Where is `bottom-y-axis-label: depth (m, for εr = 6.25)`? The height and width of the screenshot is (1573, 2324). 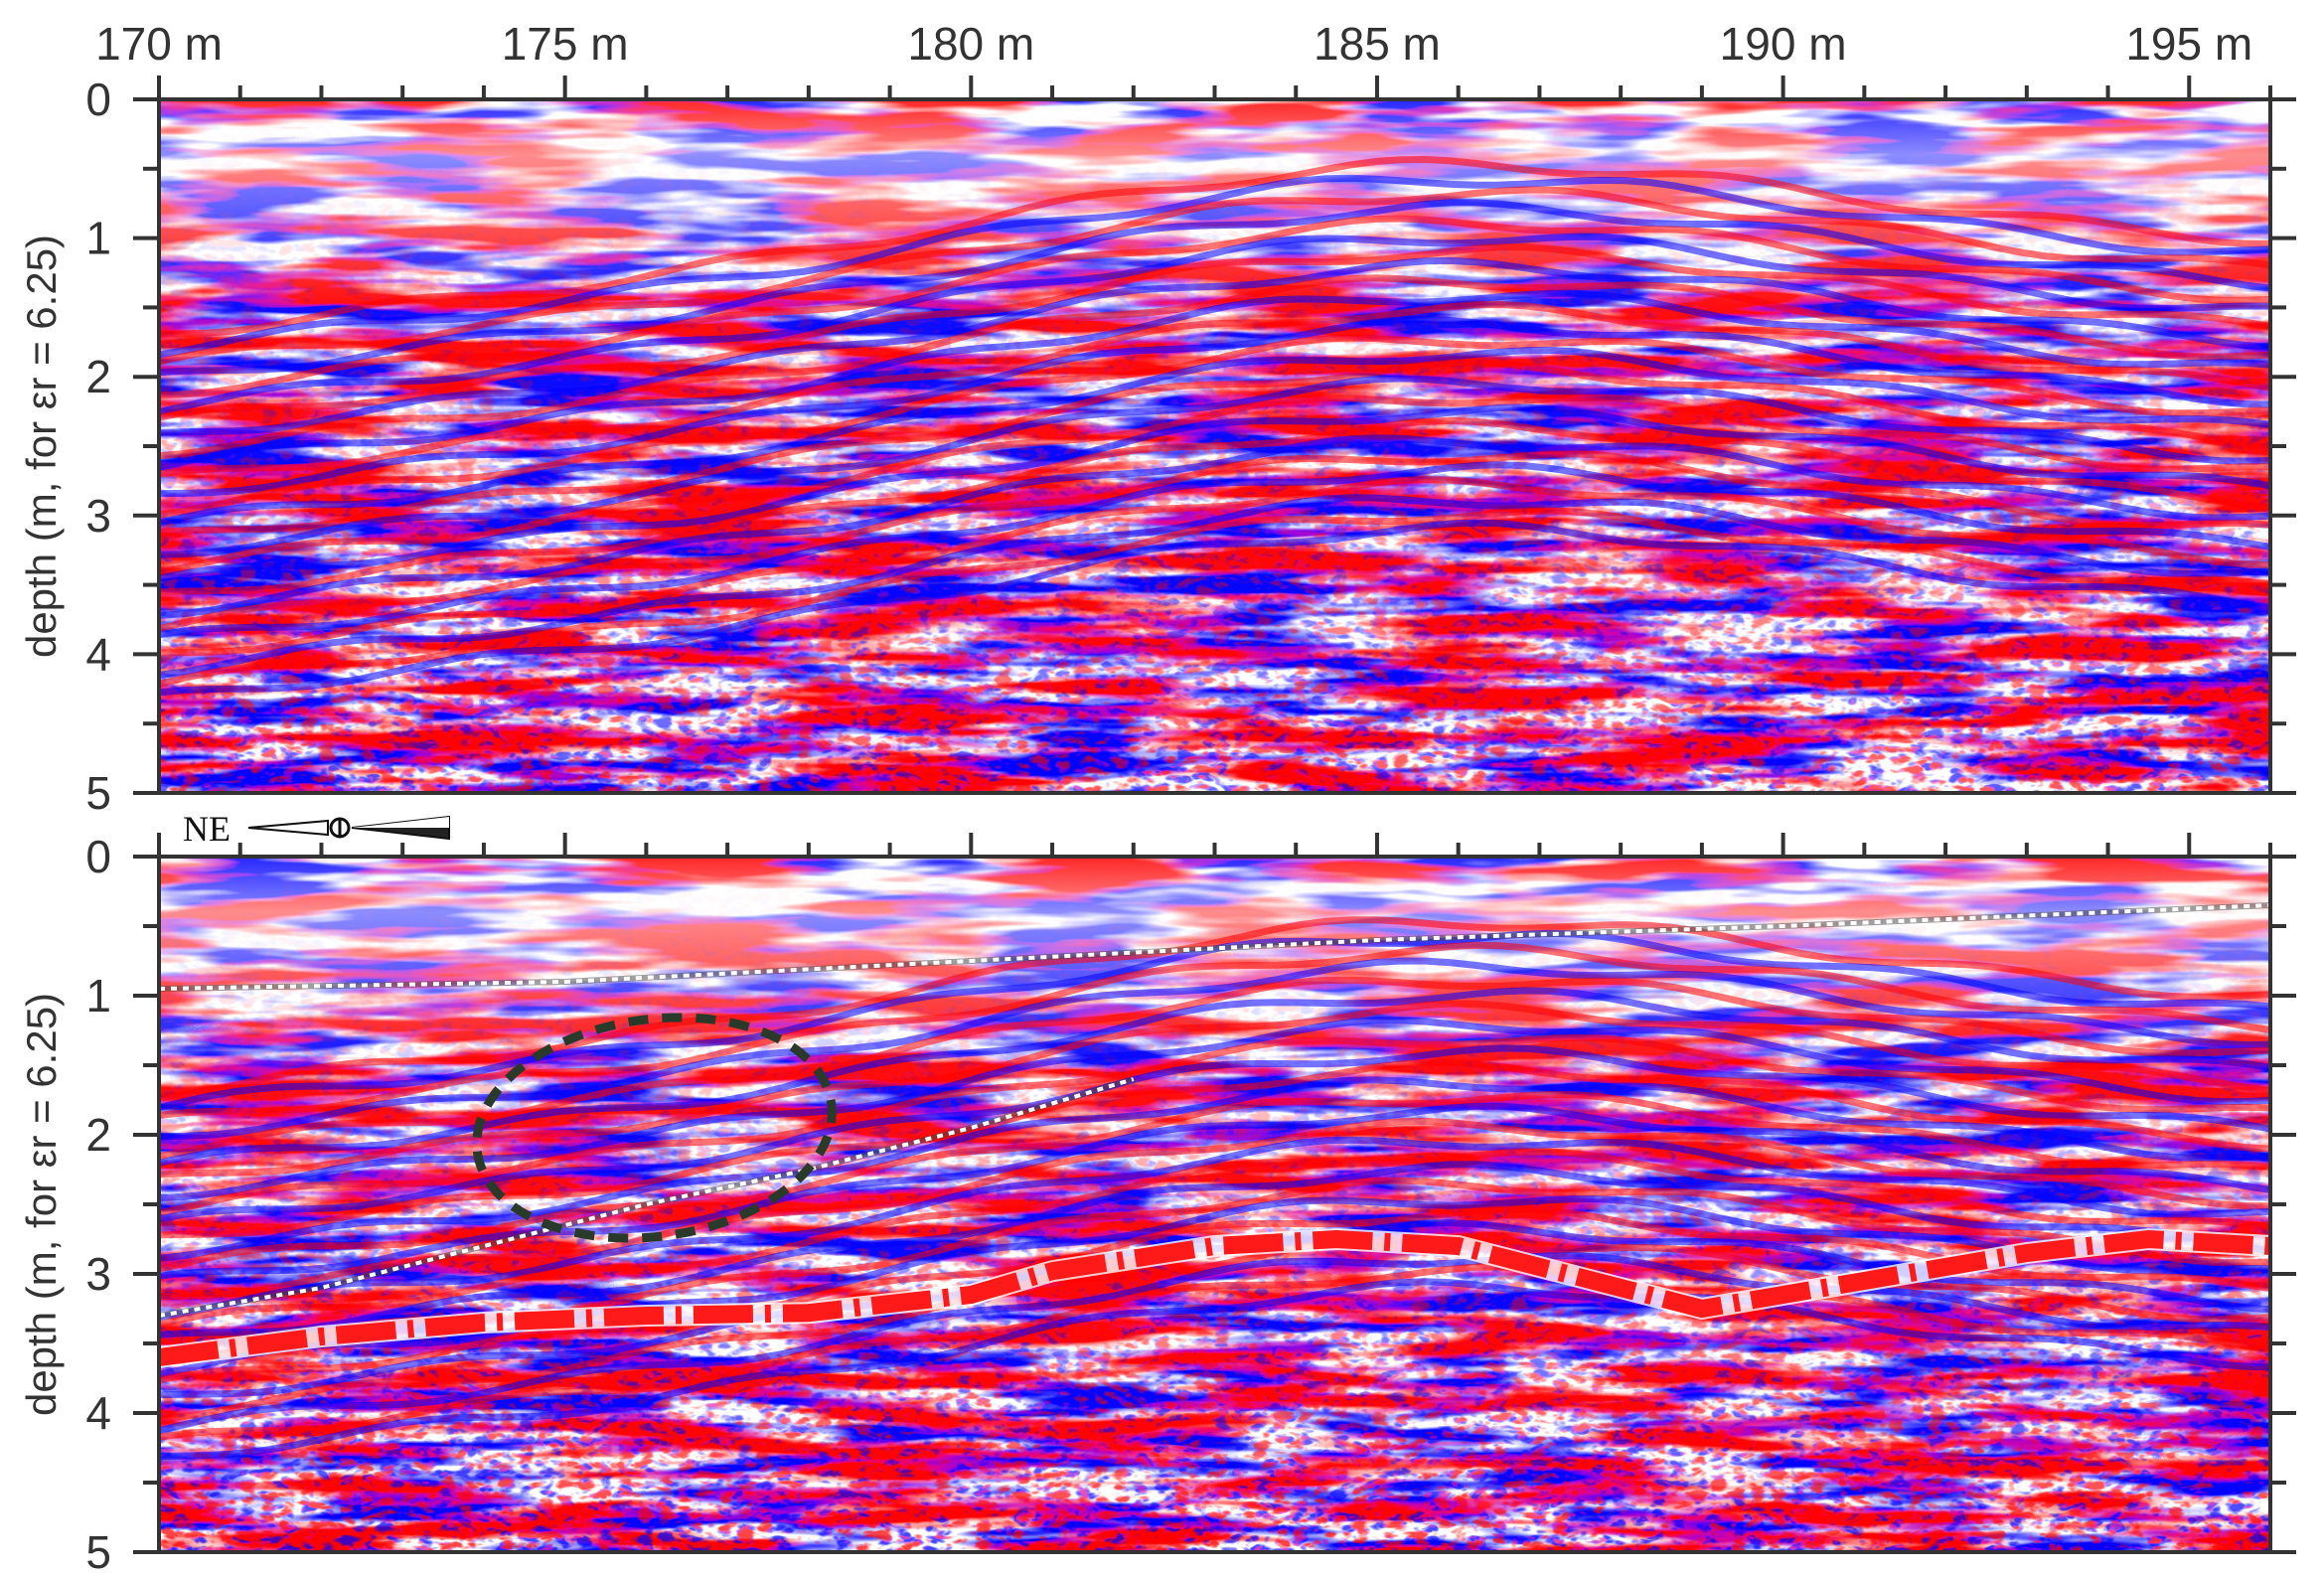
bottom-y-axis-label: depth (m, for εr = 6.25) is located at coordinates (41, 1204).